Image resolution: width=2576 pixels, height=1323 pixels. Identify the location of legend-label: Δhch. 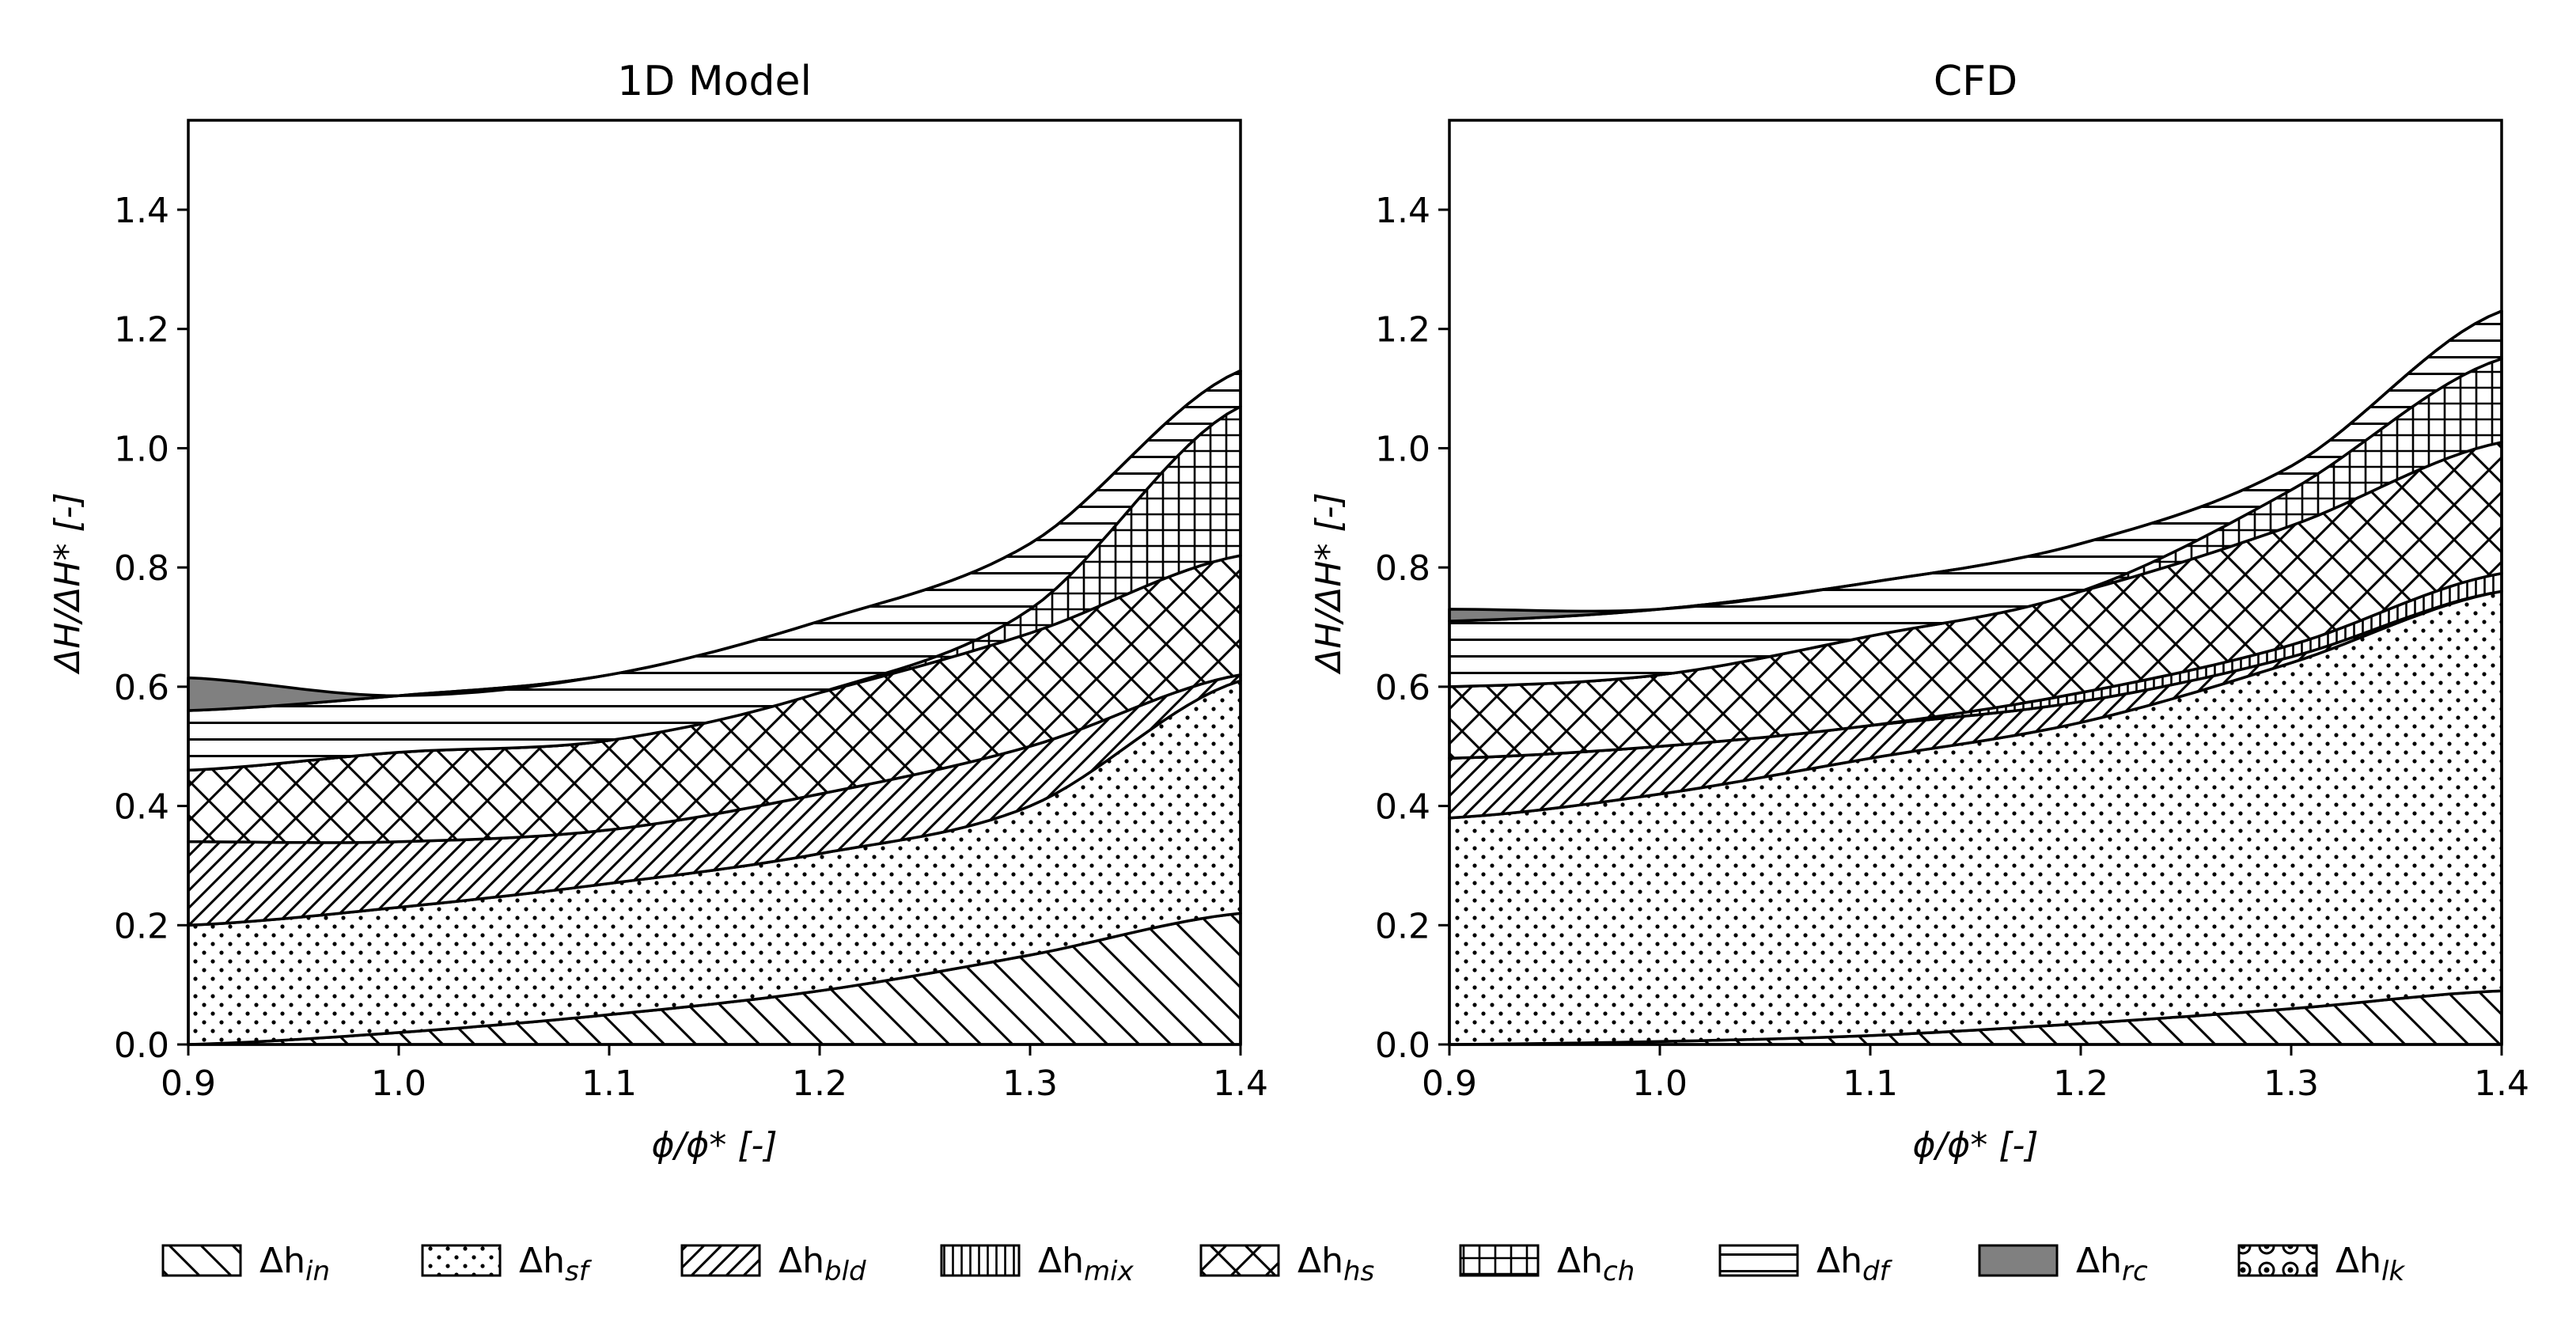
(1596, 1264).